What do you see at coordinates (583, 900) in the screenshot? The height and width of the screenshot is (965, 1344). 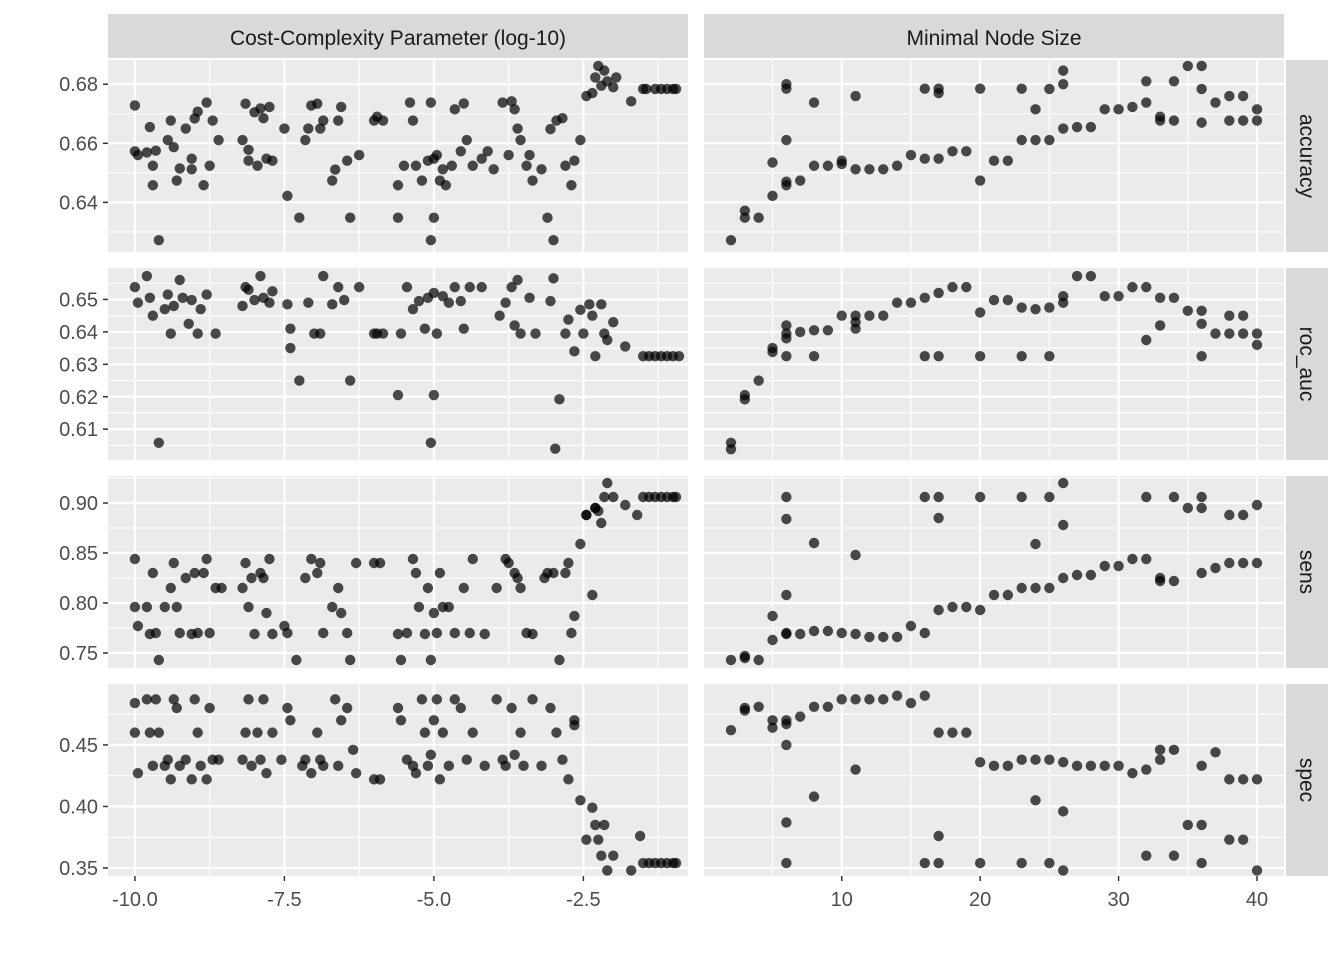 I see `x-tick-label: -2.5` at bounding box center [583, 900].